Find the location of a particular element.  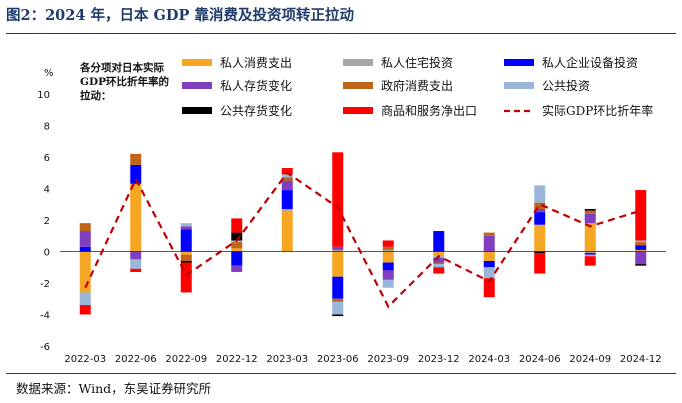

x-tick-label: 2024-12 is located at coordinates (641, 359).